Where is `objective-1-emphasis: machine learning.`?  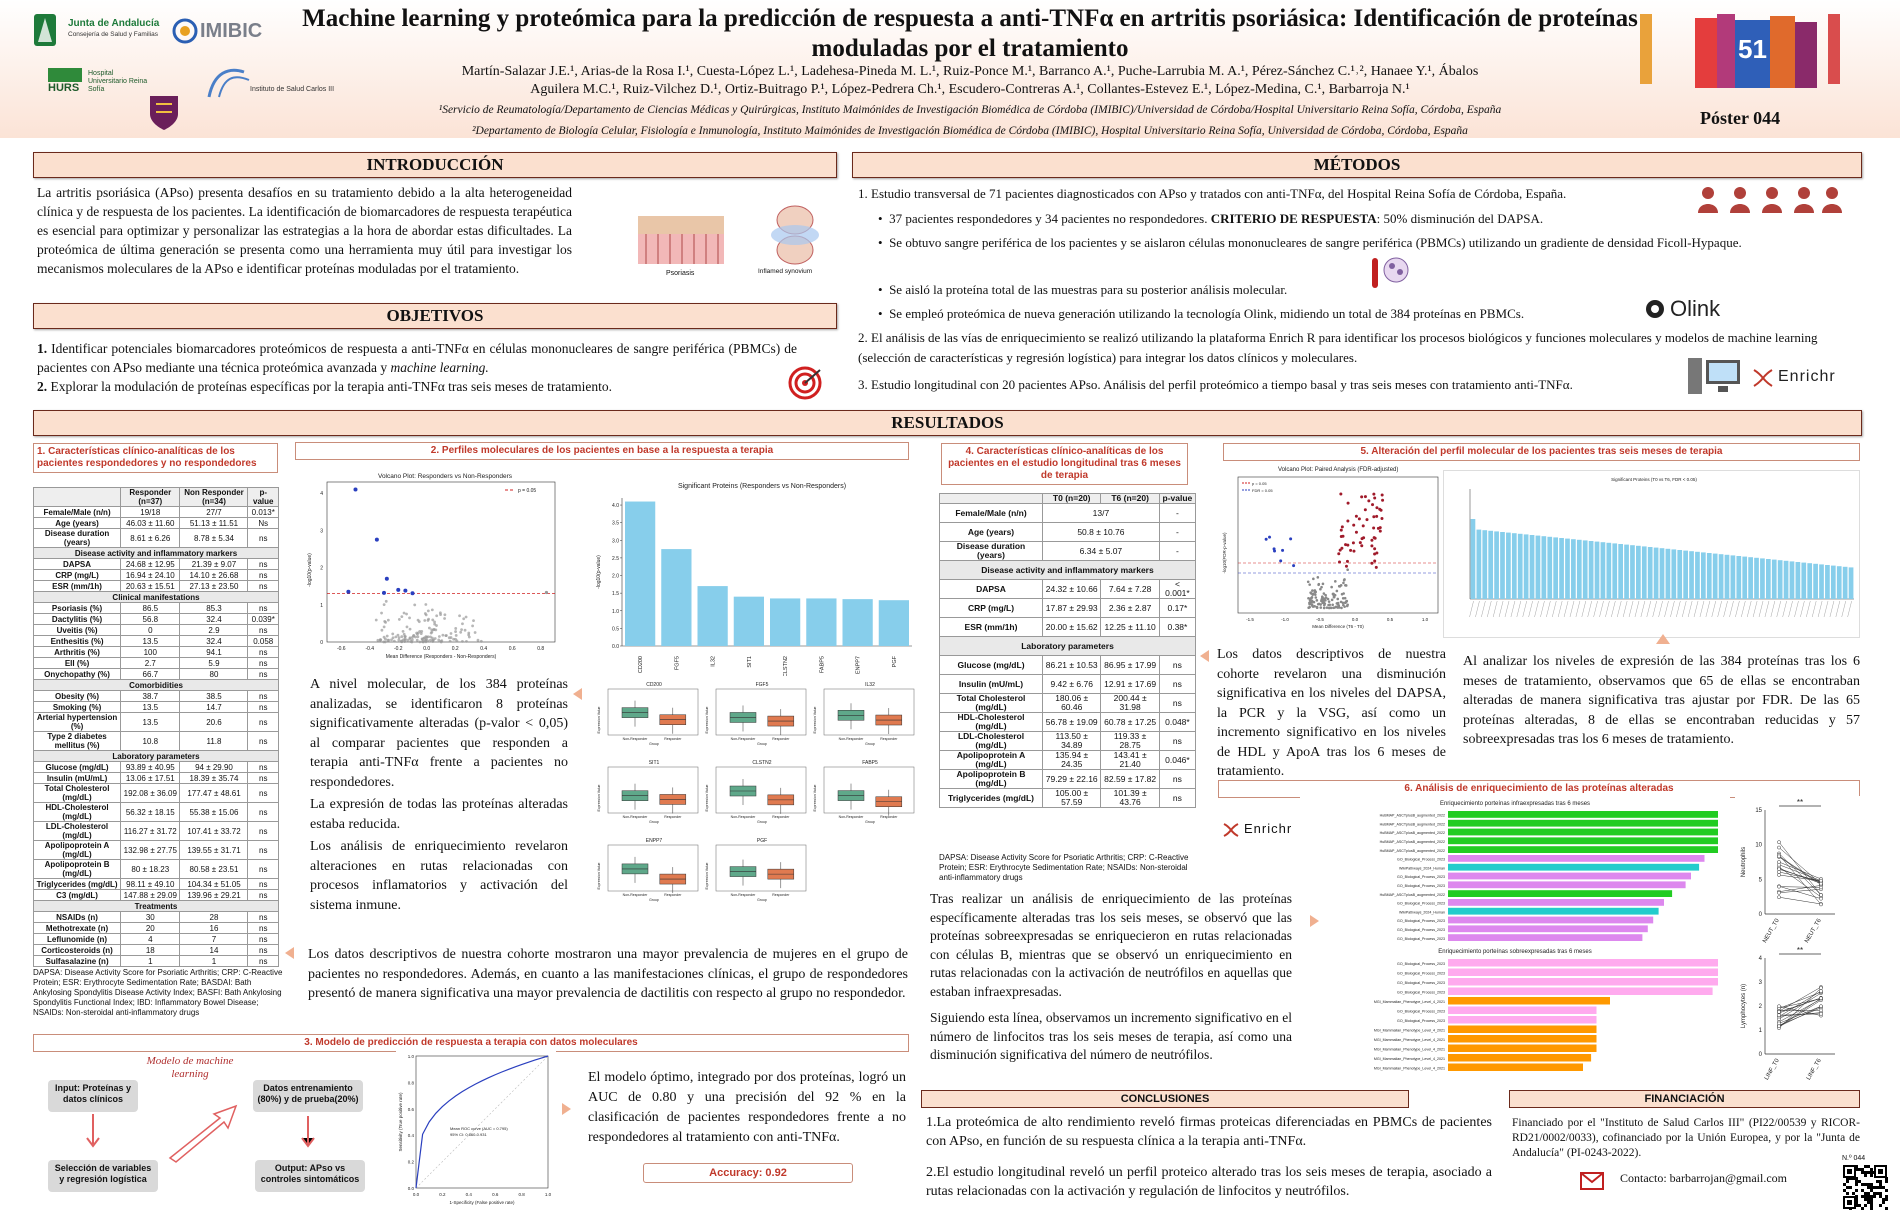 objective-1-emphasis: machine learning. is located at coordinates (439, 367).